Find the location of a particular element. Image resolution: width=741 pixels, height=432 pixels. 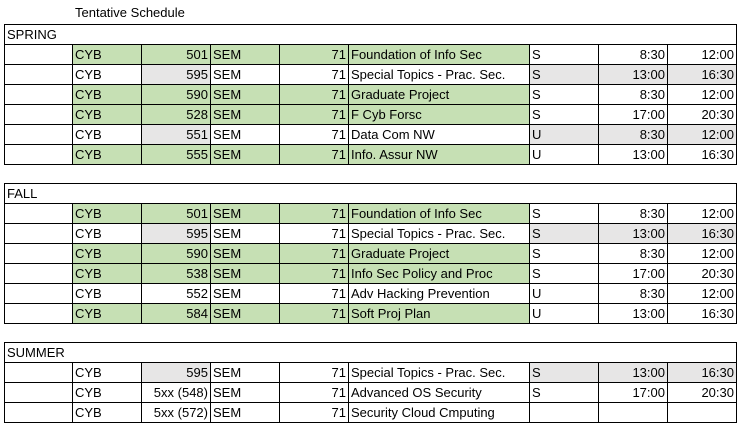

section-header-row: SPRING is located at coordinates (370, 34).